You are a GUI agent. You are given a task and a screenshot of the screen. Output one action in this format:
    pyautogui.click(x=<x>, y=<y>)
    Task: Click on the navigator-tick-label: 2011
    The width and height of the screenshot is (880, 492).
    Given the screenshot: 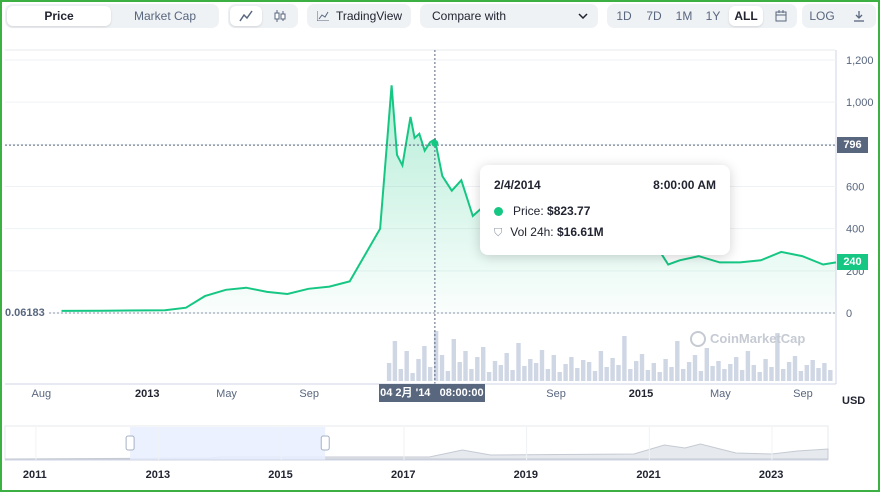 What is the action you would take?
    pyautogui.click(x=35, y=475)
    